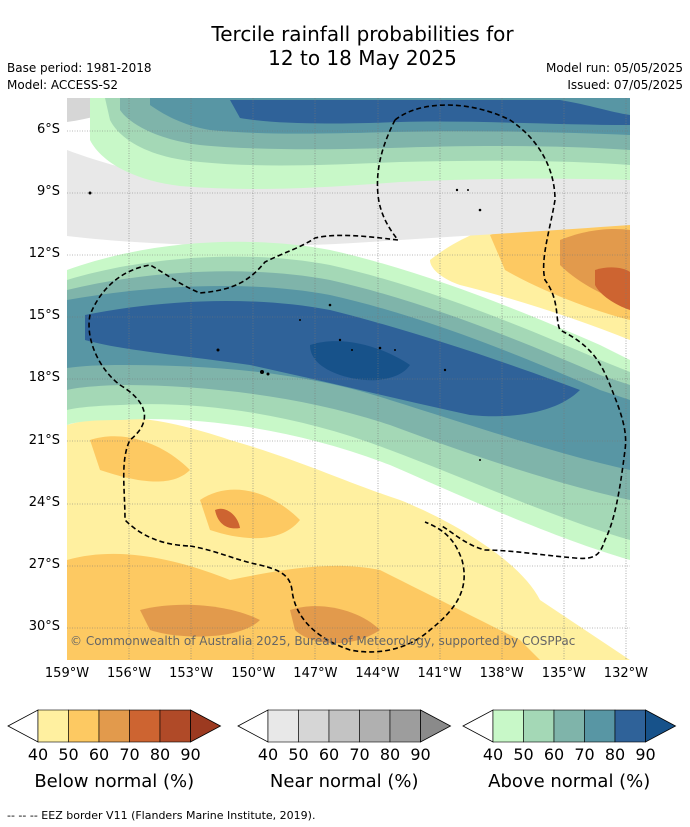 This screenshot has height=827, width=690. What do you see at coordinates (79, 77) in the screenshot?
I see `meta-left: Base period: 1981-2018 Model: ACCESS-S2` at bounding box center [79, 77].